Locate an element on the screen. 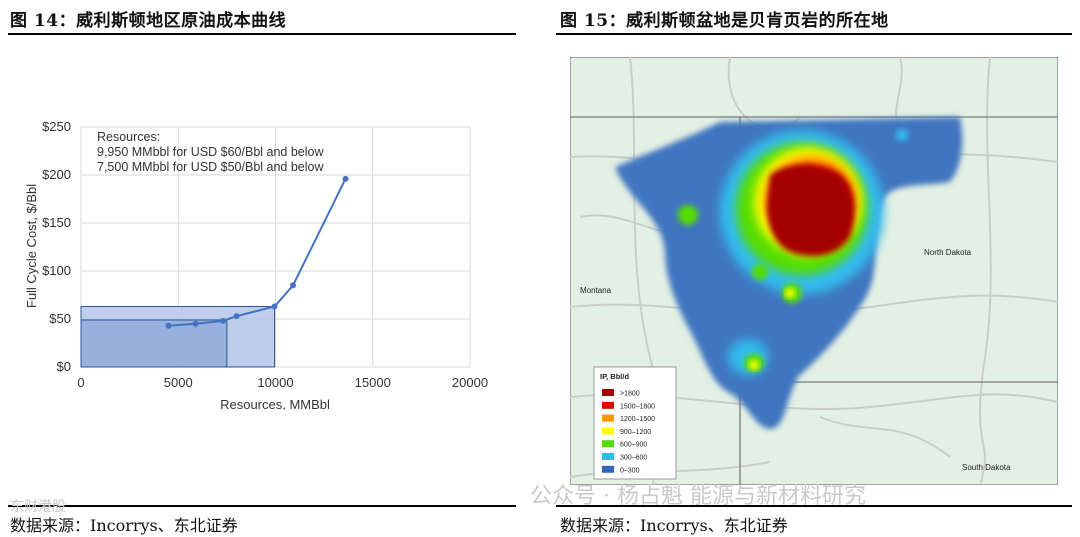  y-tick-label: $200 is located at coordinates (56, 174).